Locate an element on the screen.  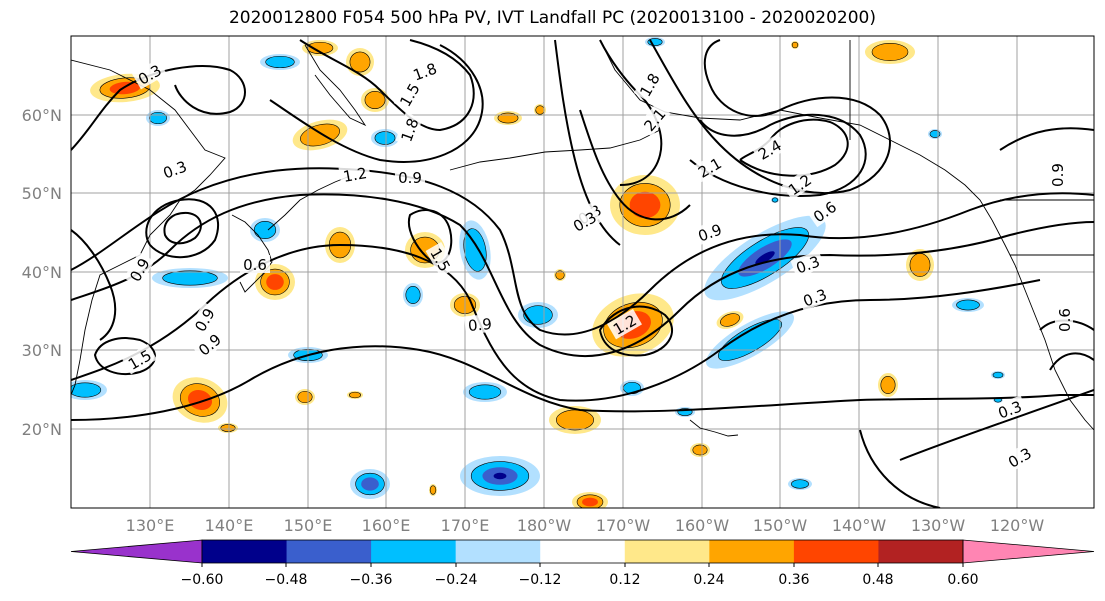
coast-asia is located at coordinates (148, 227).